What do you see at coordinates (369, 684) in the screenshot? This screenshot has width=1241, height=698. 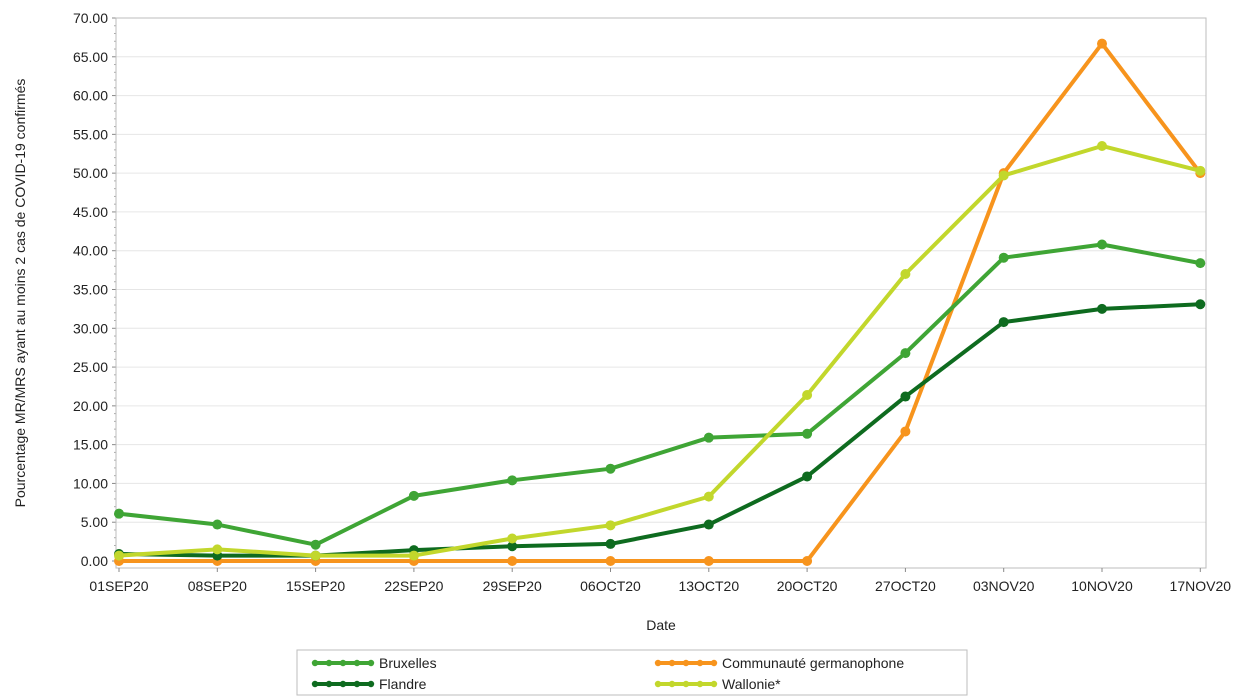 I see `legend-item: Flandre` at bounding box center [369, 684].